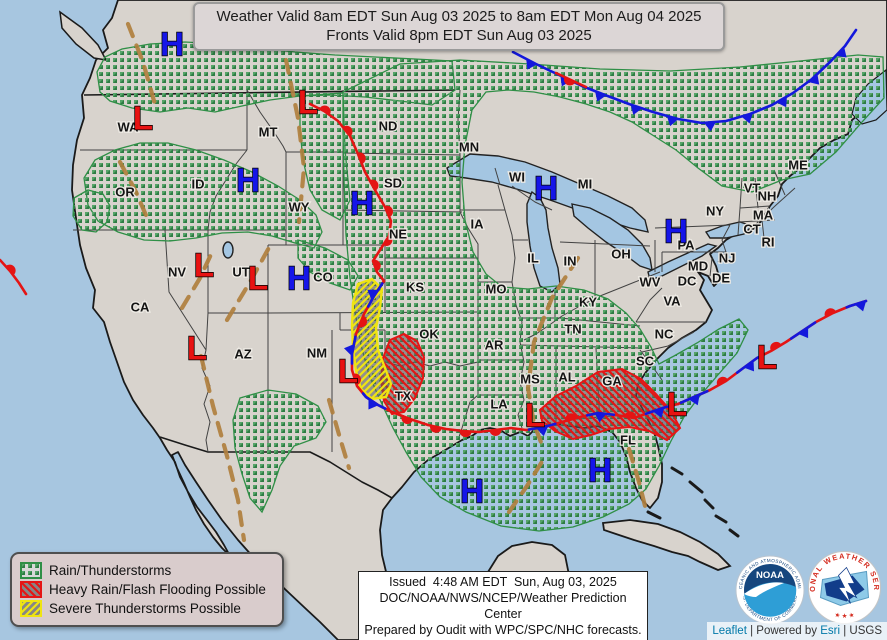 The height and width of the screenshot is (640, 887). What do you see at coordinates (323, 277) in the screenshot?
I see `state-label-CO: CO` at bounding box center [323, 277].